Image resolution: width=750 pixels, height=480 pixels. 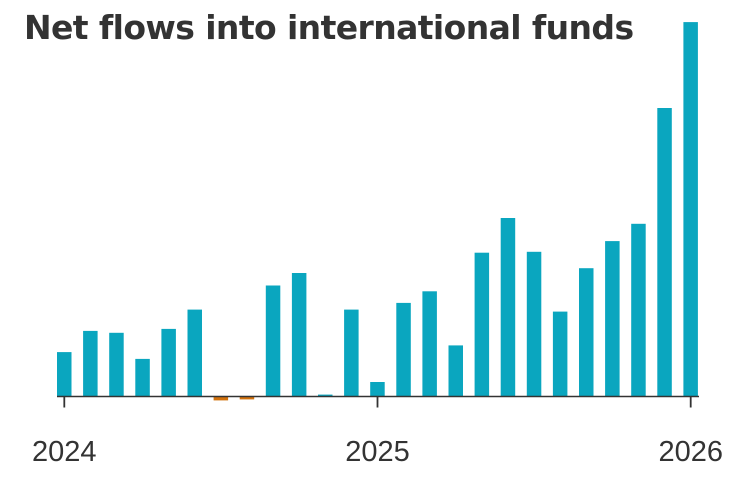 I want to click on chart-title: Net flows into international funds, so click(x=329, y=27).